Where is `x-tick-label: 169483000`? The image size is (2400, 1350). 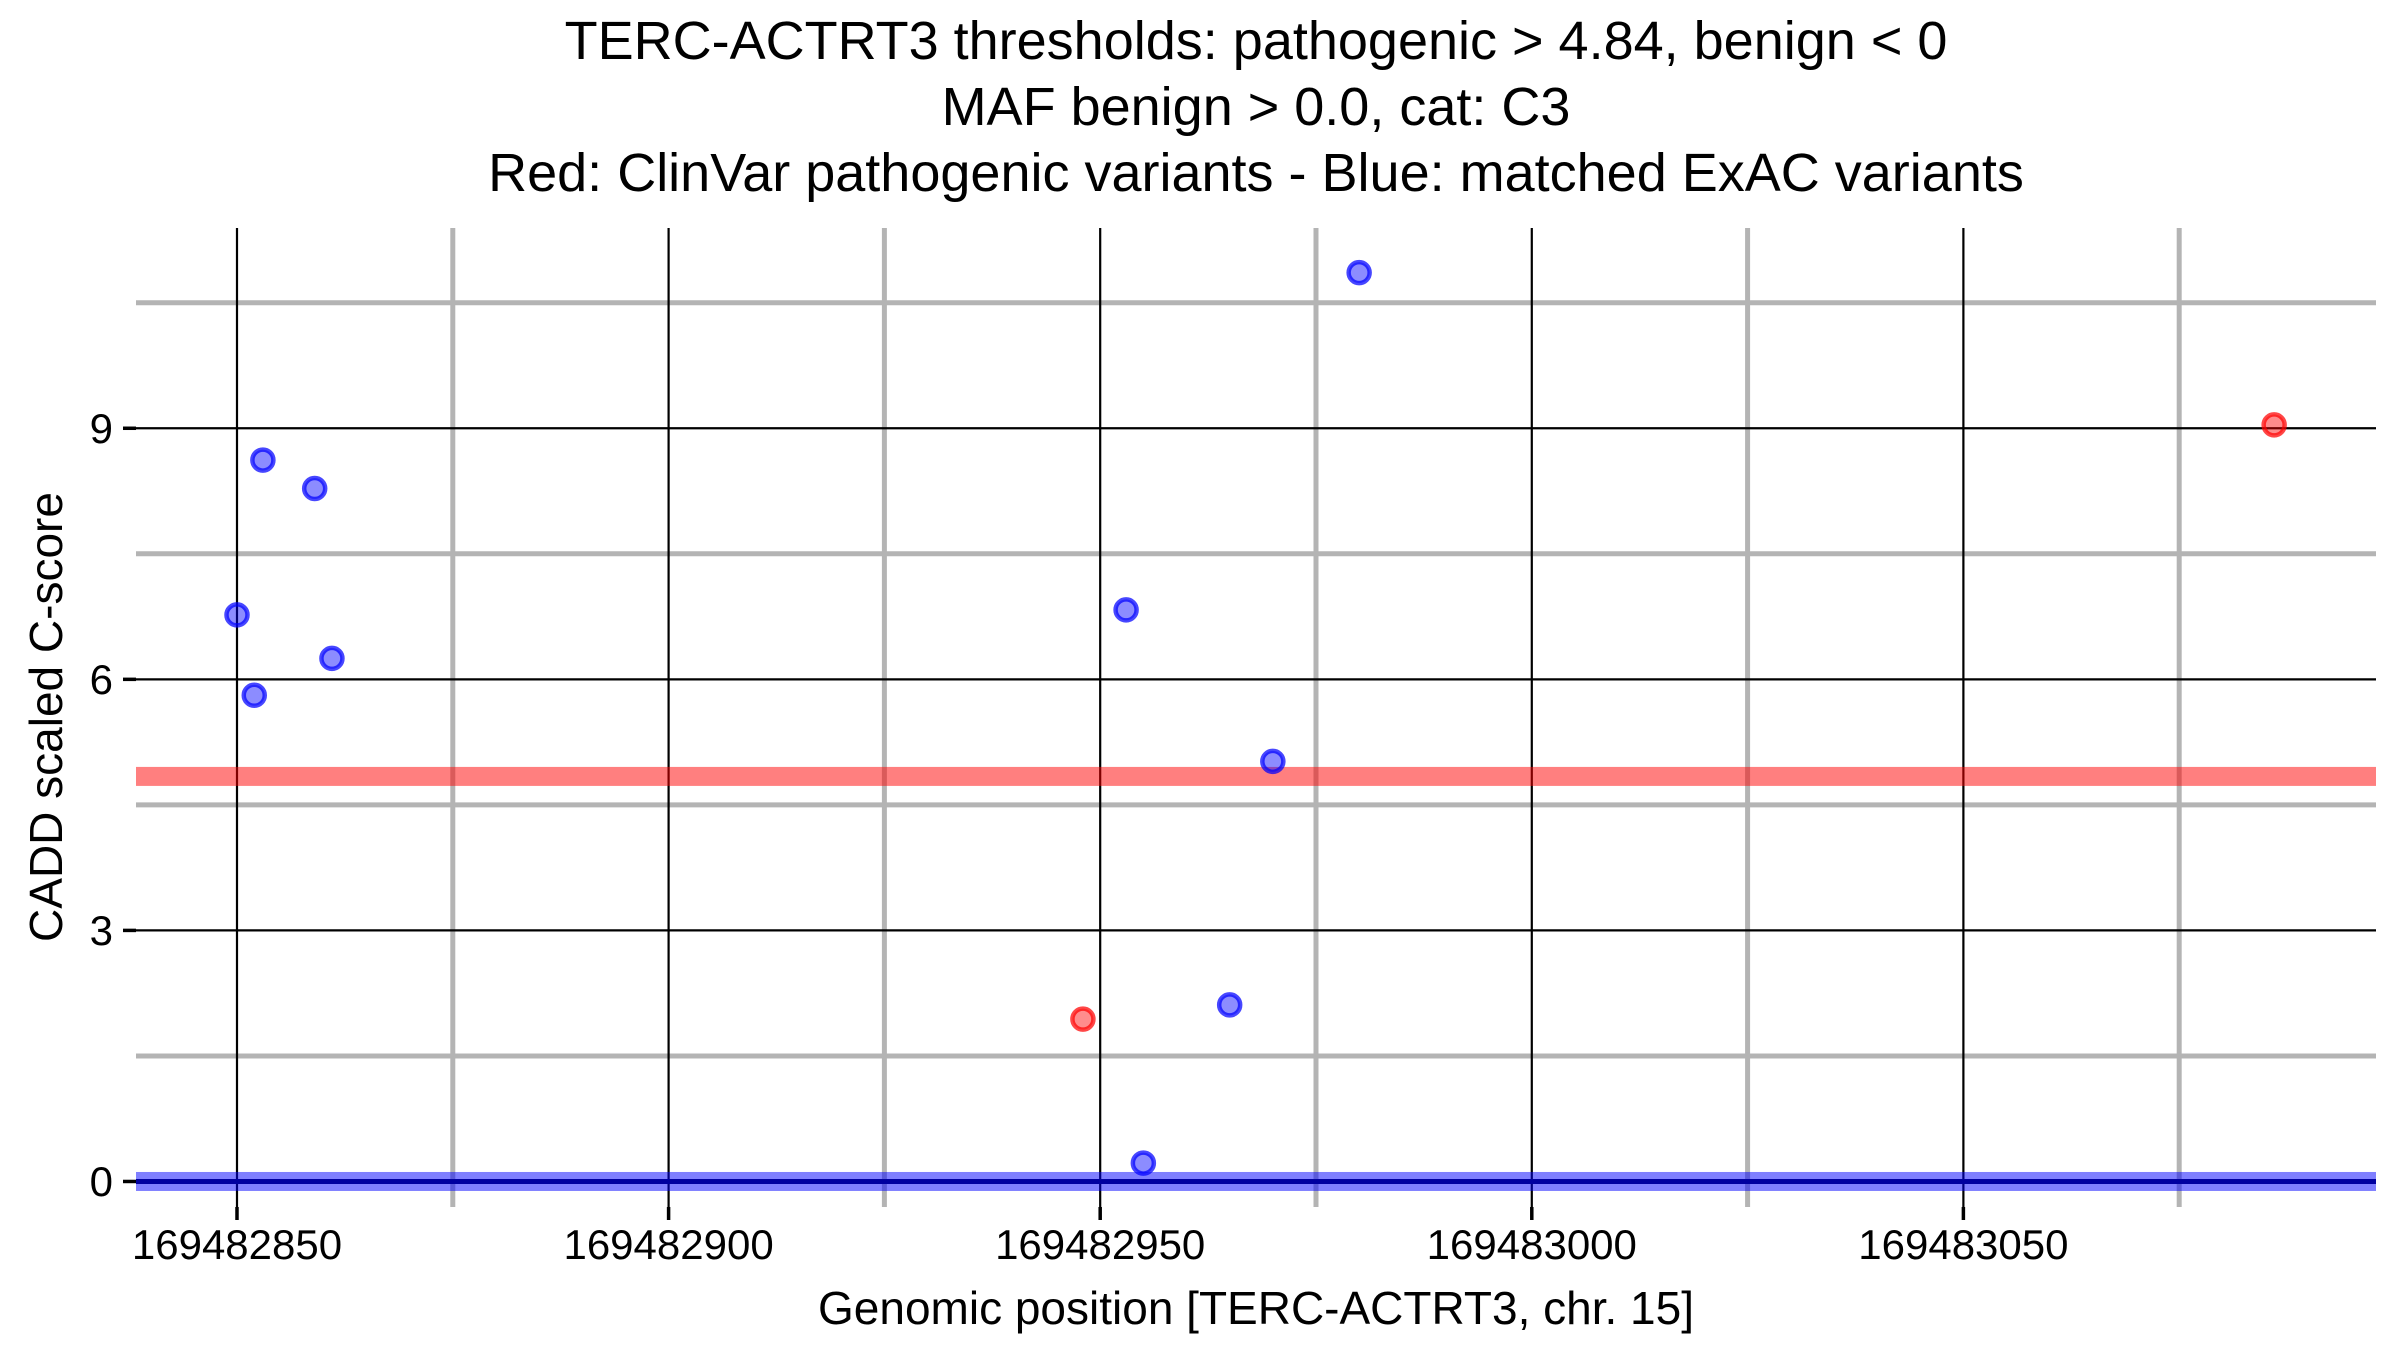
x-tick-label: 169483000 is located at coordinates (1532, 1244).